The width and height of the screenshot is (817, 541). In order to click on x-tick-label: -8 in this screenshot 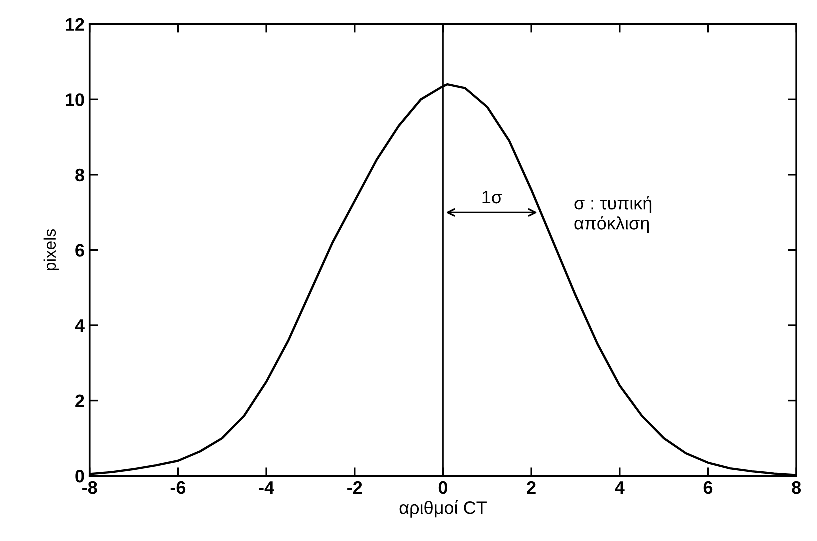, I will do `click(90, 487)`.